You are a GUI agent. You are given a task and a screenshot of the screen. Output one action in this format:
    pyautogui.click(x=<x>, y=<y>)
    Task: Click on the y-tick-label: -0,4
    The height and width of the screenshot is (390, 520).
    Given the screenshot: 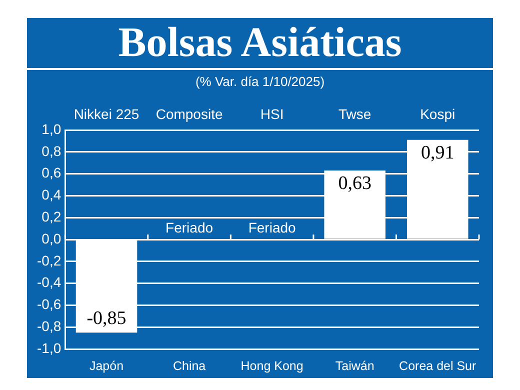 What is the action you would take?
    pyautogui.click(x=49, y=282)
    